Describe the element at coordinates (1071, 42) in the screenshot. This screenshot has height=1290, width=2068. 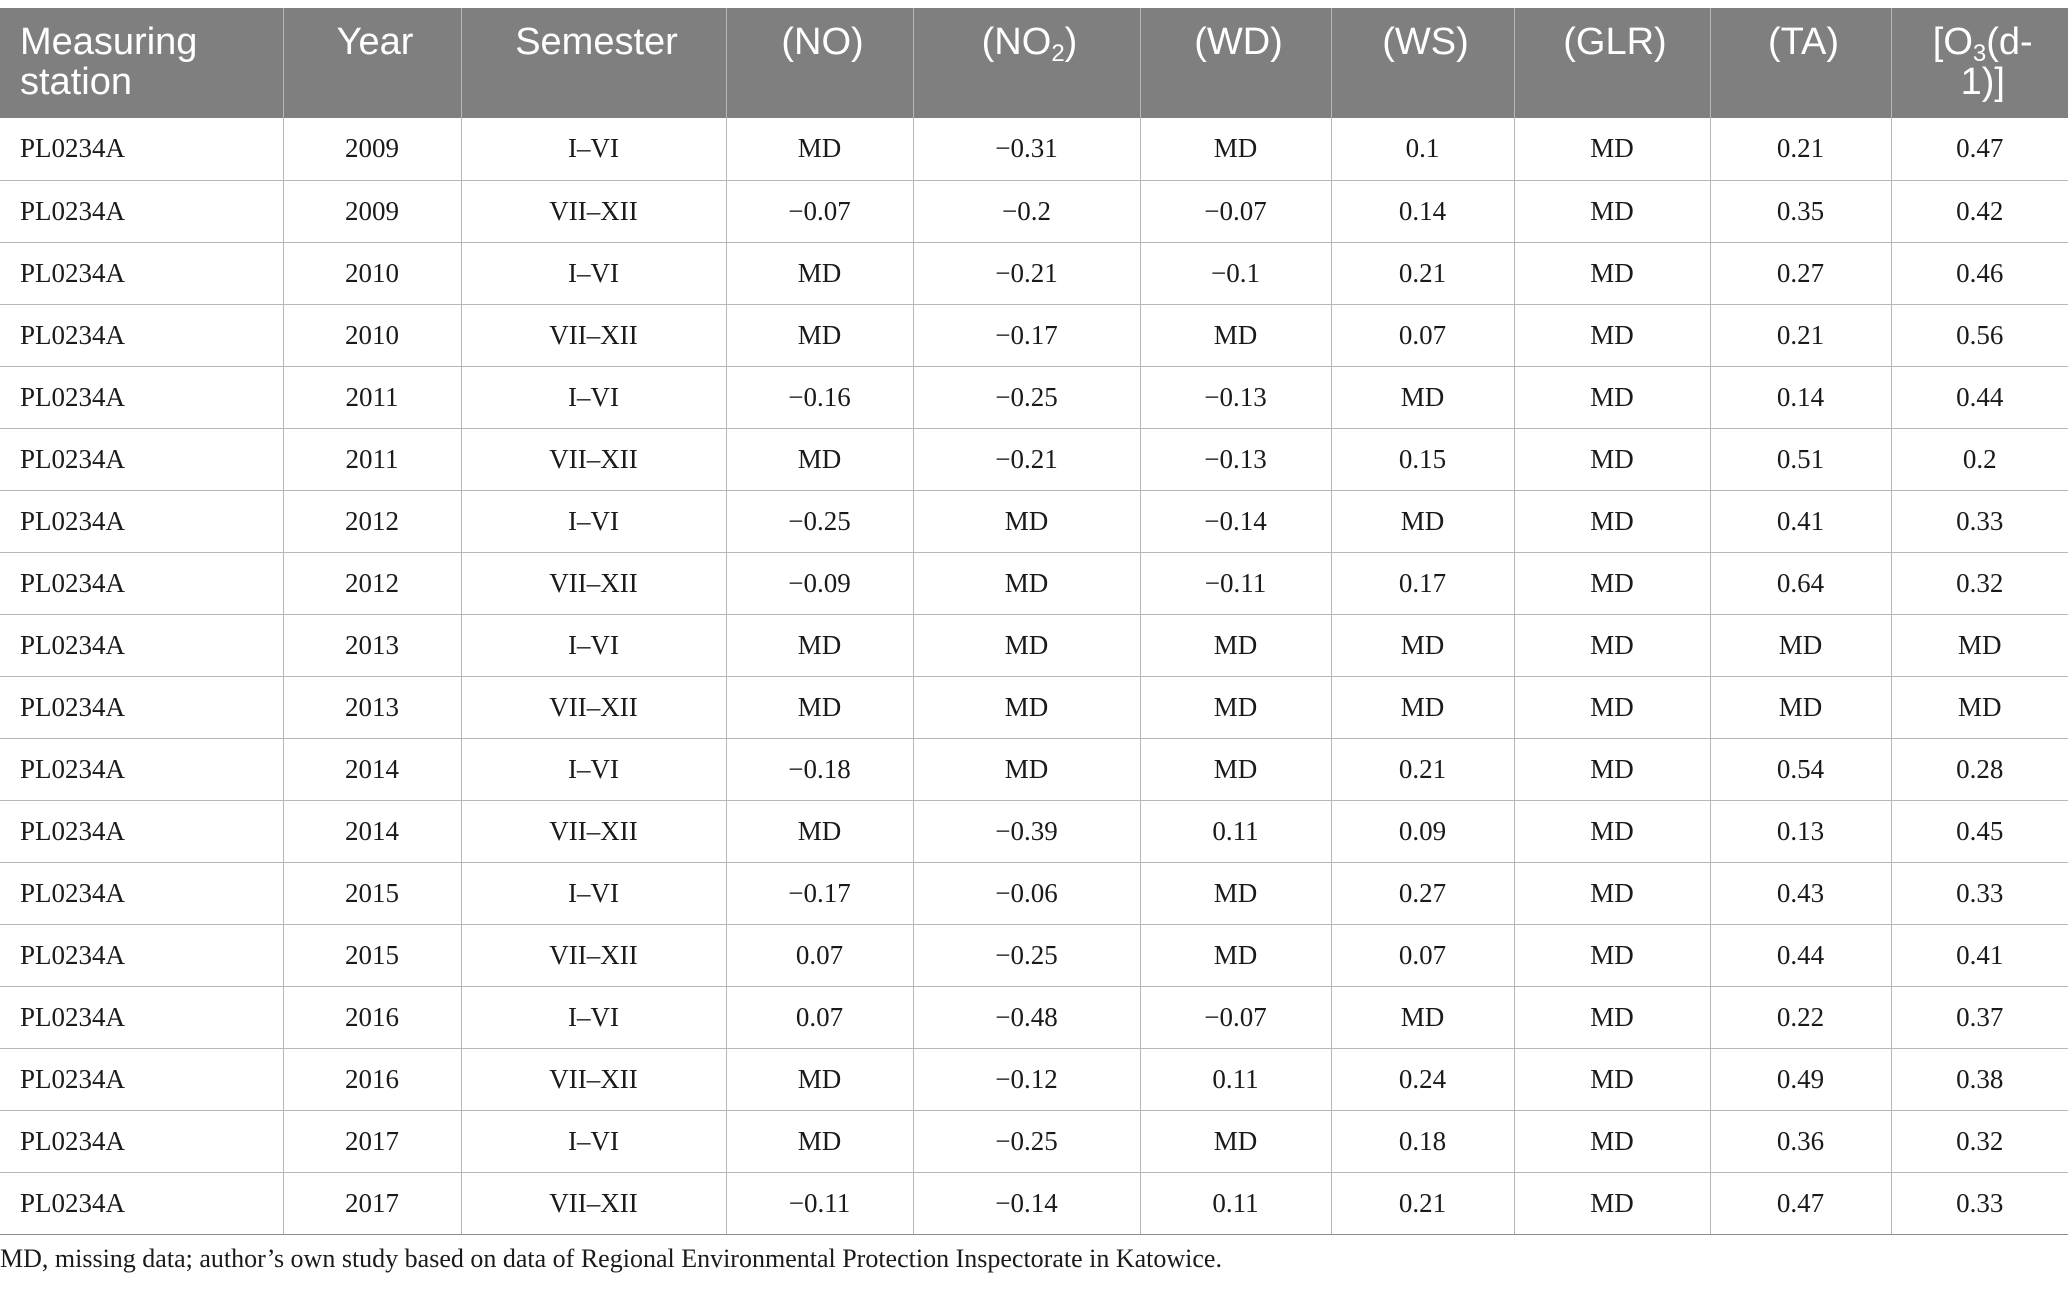
I see `header-no2-close: )` at that location.